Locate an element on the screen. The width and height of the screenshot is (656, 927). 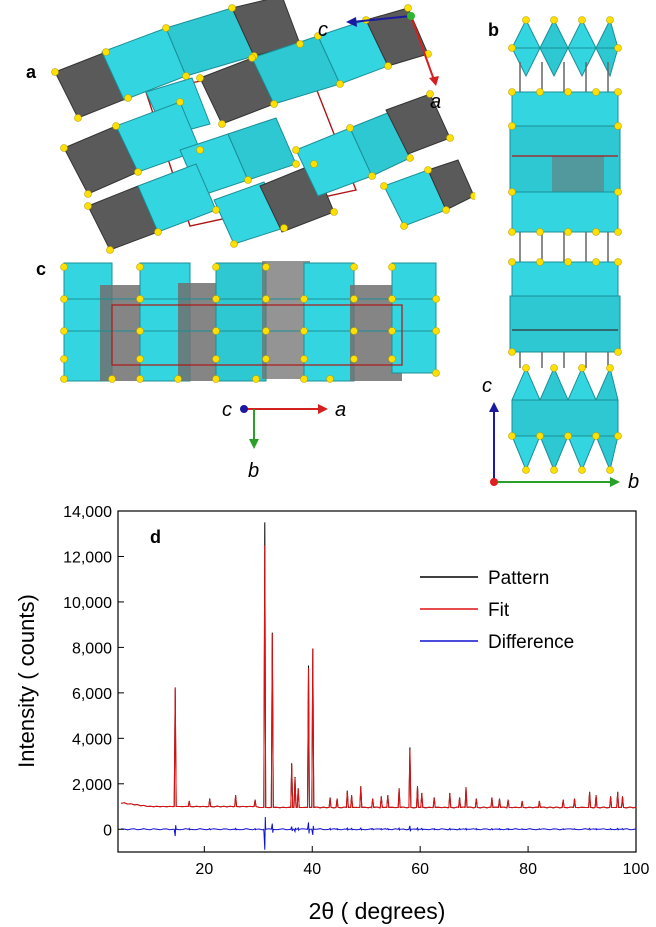
x-tick-label: 60 is located at coordinates (420, 869).